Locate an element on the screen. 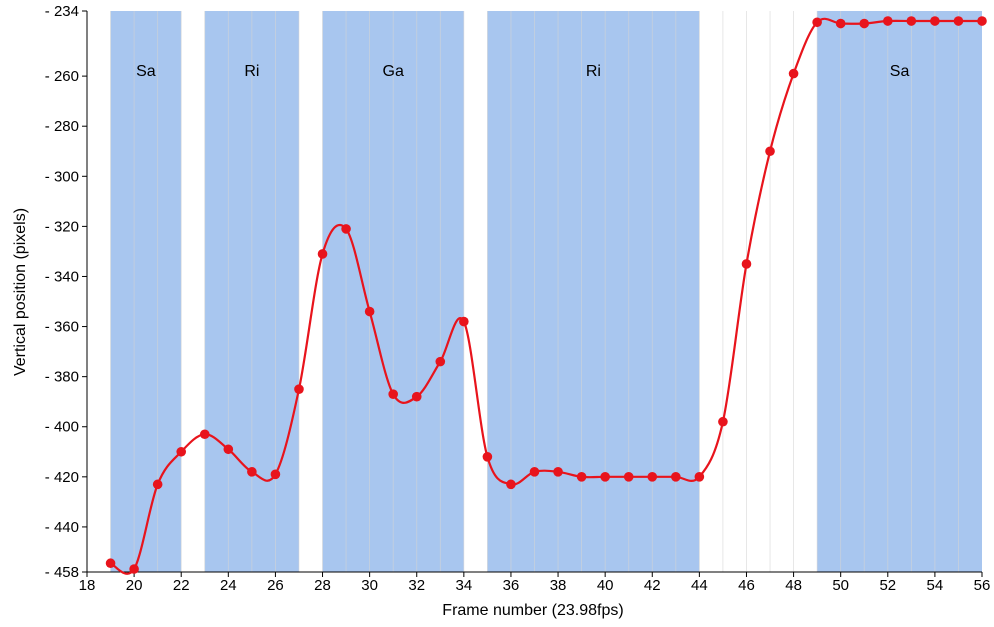 The image size is (994, 627). x-tick-label: 46 is located at coordinates (746, 585).